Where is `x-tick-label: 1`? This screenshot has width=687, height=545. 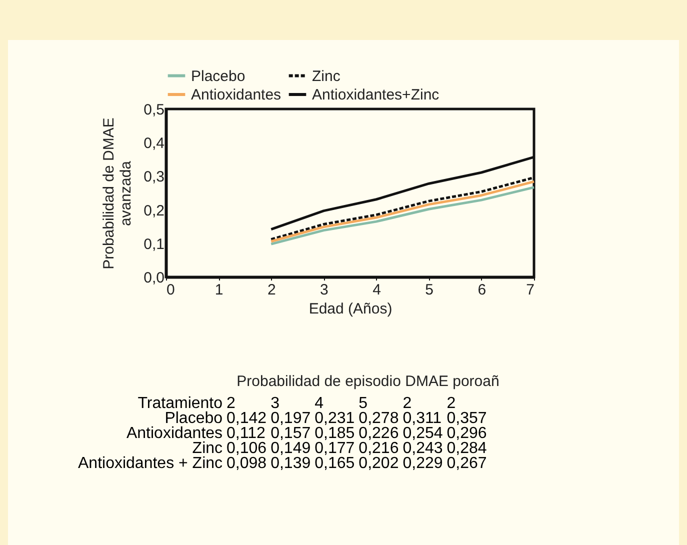 x-tick-label: 1 is located at coordinates (219, 290).